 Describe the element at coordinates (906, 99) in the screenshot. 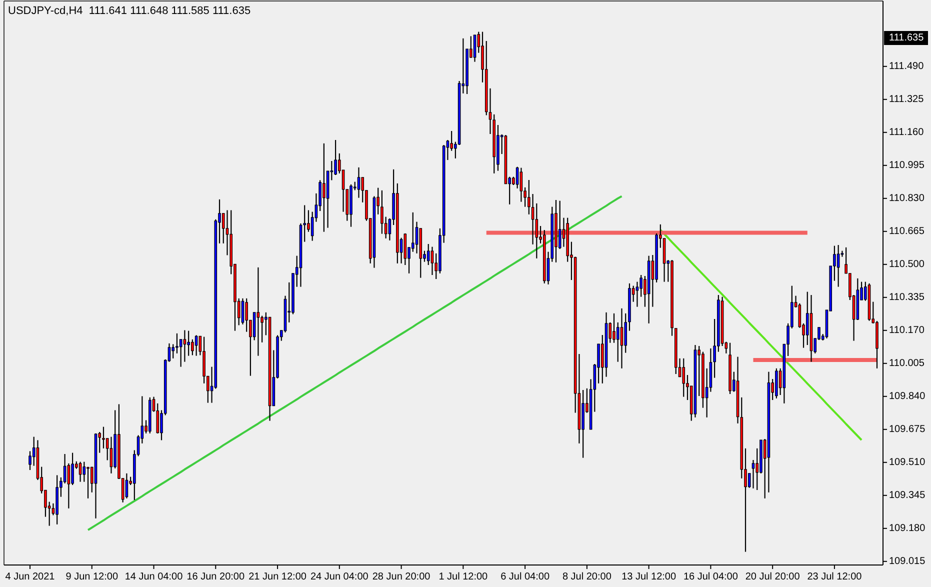

I see `y-tick-label: 111.325` at that location.